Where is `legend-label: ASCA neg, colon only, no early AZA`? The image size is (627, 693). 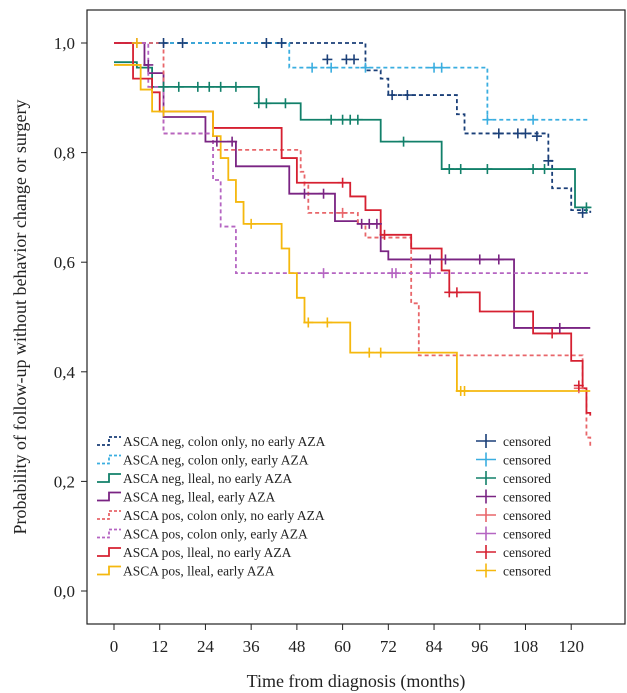
legend-label: ASCA neg, colon only, no early AZA is located at coordinates (224, 441).